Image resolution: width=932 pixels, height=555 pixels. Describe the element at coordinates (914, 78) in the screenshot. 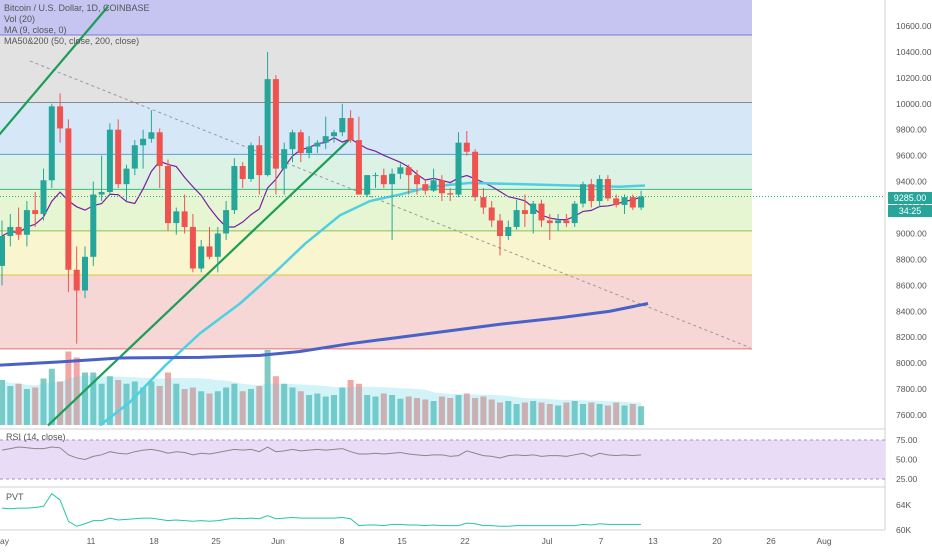

I see `price-tick-label: 10200.00` at that location.